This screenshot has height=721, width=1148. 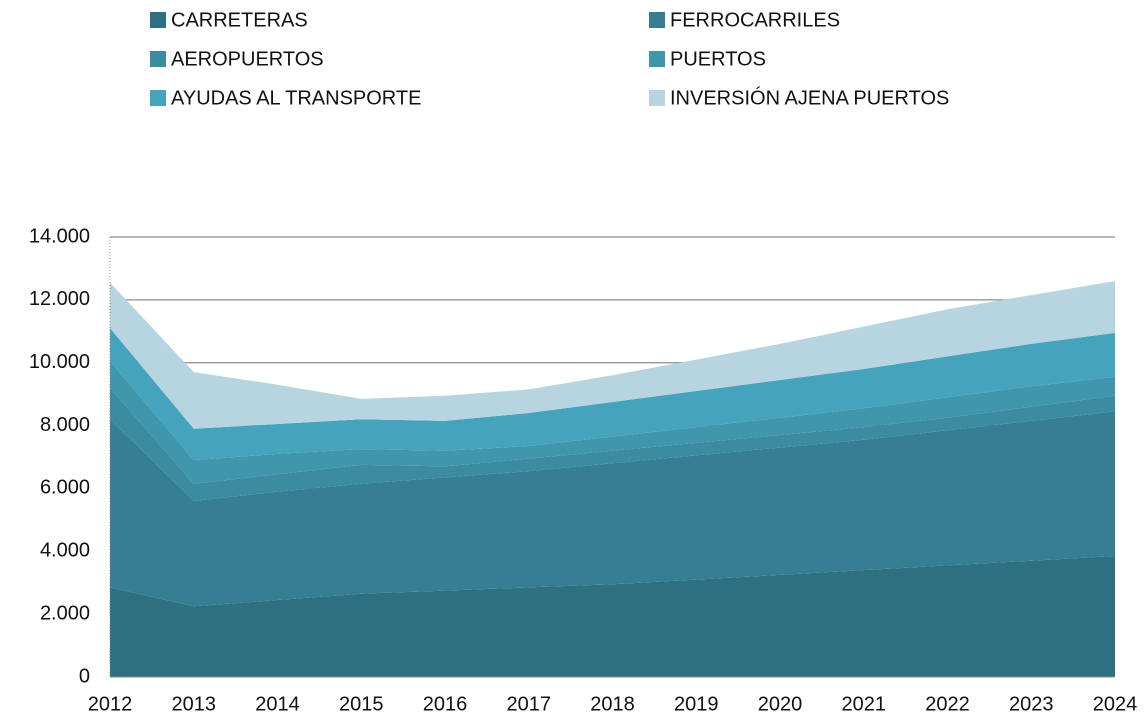 What do you see at coordinates (361, 704) in the screenshot?
I see `x-tick-label: 2015` at bounding box center [361, 704].